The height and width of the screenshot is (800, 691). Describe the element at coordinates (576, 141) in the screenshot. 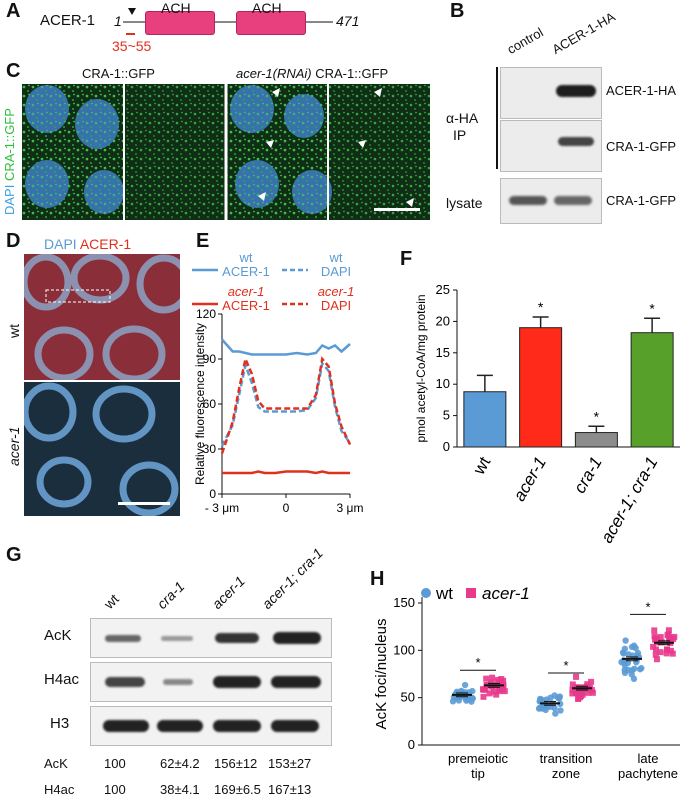

I see `band-cra1-ip` at that location.